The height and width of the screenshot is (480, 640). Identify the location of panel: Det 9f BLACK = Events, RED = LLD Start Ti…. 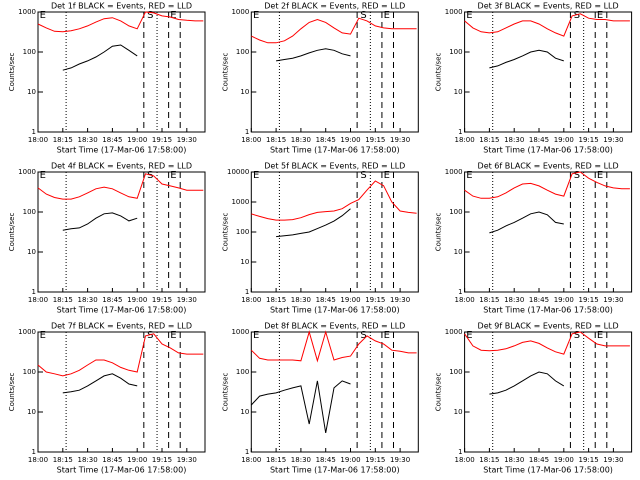
(534, 398).